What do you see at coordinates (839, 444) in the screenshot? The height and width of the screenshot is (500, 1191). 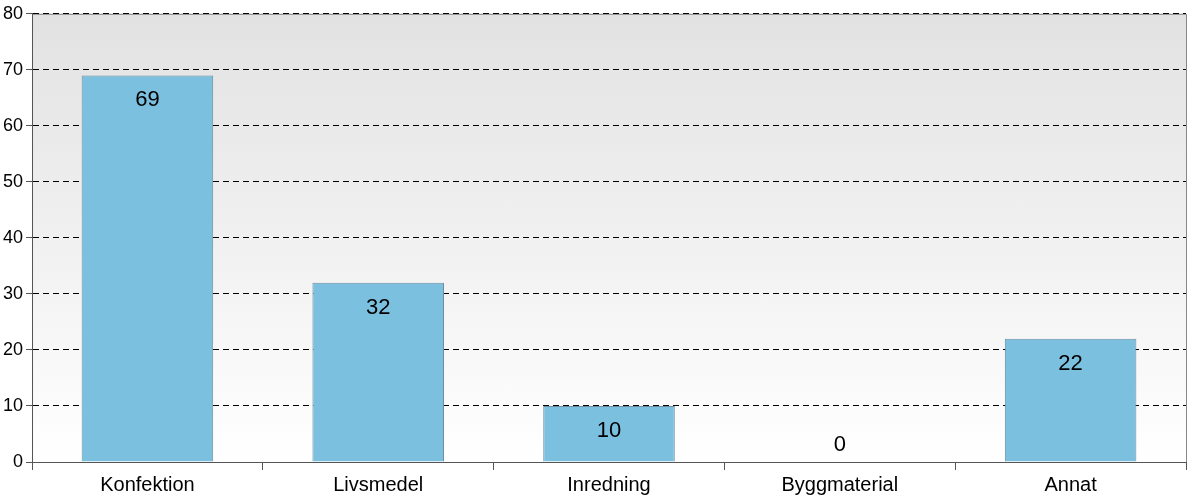 I see `data-label: 0` at bounding box center [839, 444].